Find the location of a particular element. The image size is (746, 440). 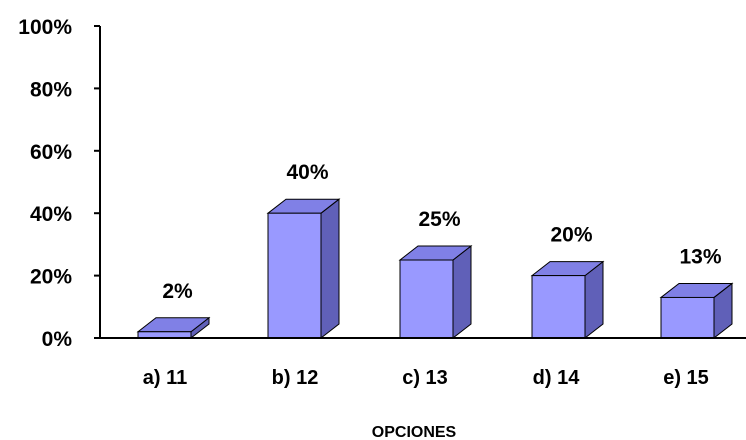

x-tick-label: b) 12 is located at coordinates (295, 378).